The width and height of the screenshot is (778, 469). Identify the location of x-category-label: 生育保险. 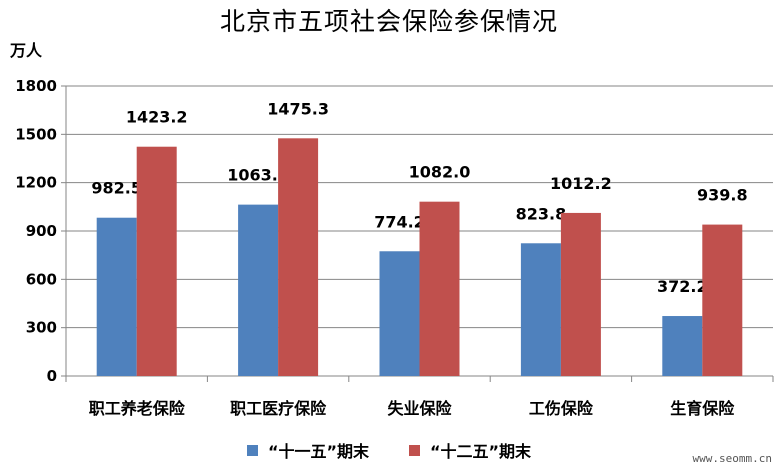
(702, 408).